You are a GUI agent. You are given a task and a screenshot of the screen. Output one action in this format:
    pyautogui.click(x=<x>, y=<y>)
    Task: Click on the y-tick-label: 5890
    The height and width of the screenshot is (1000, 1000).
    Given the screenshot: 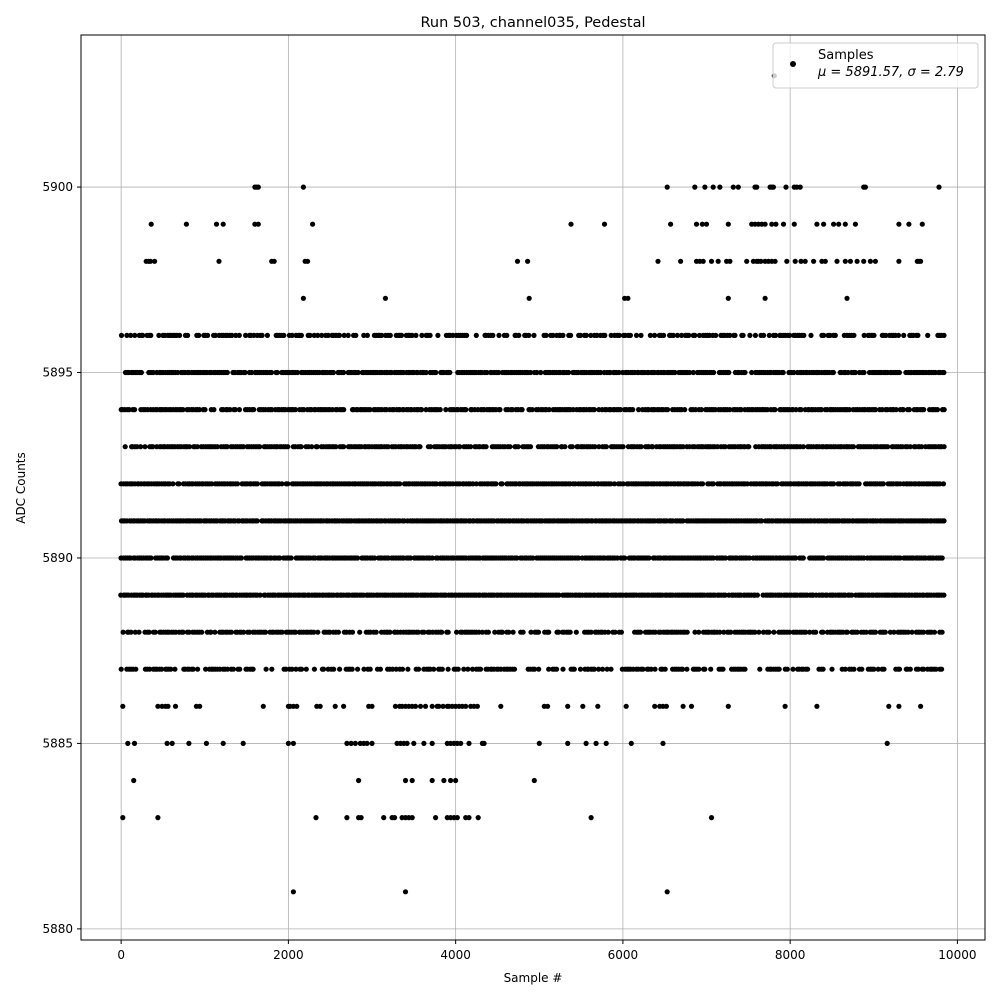 What is the action you would take?
    pyautogui.click(x=57, y=558)
    